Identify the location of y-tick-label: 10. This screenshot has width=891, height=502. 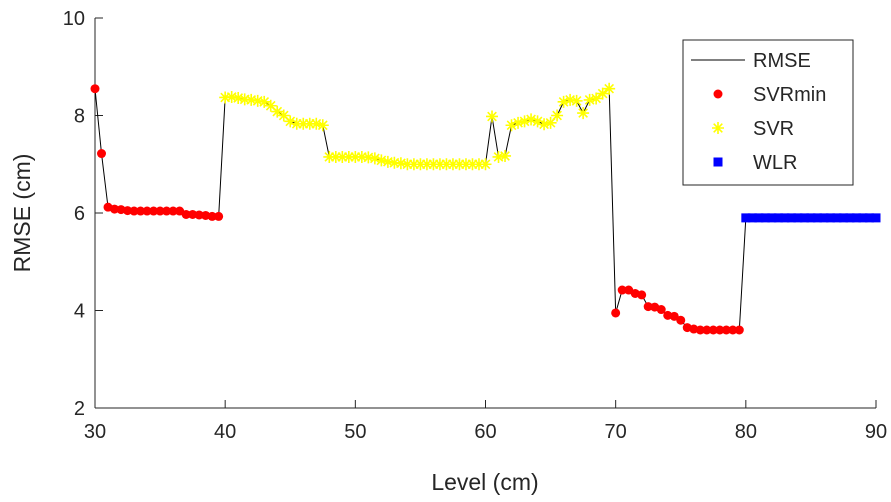
(74, 19).